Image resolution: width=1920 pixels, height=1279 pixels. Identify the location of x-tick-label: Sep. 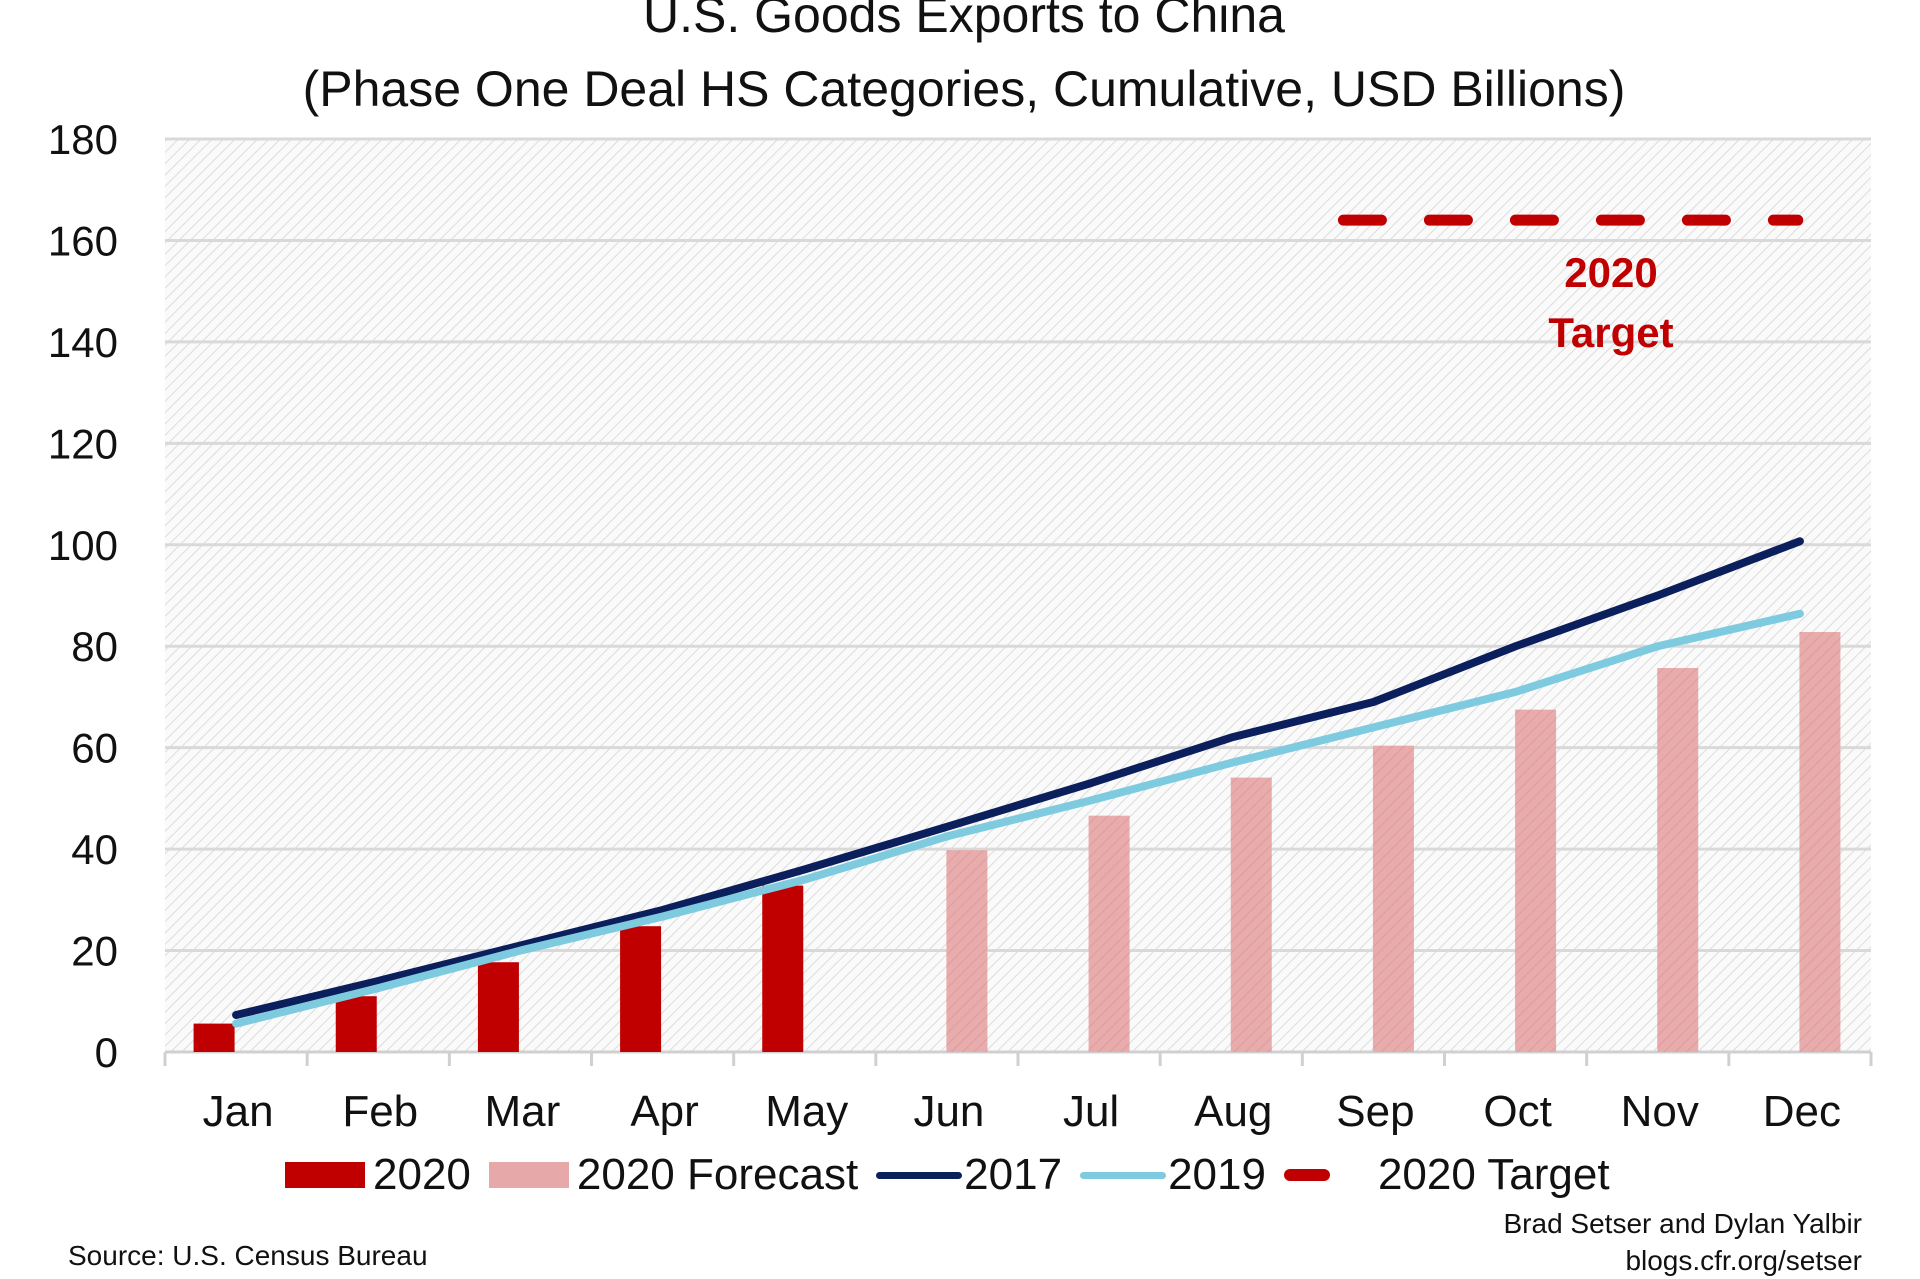
(1375, 1111).